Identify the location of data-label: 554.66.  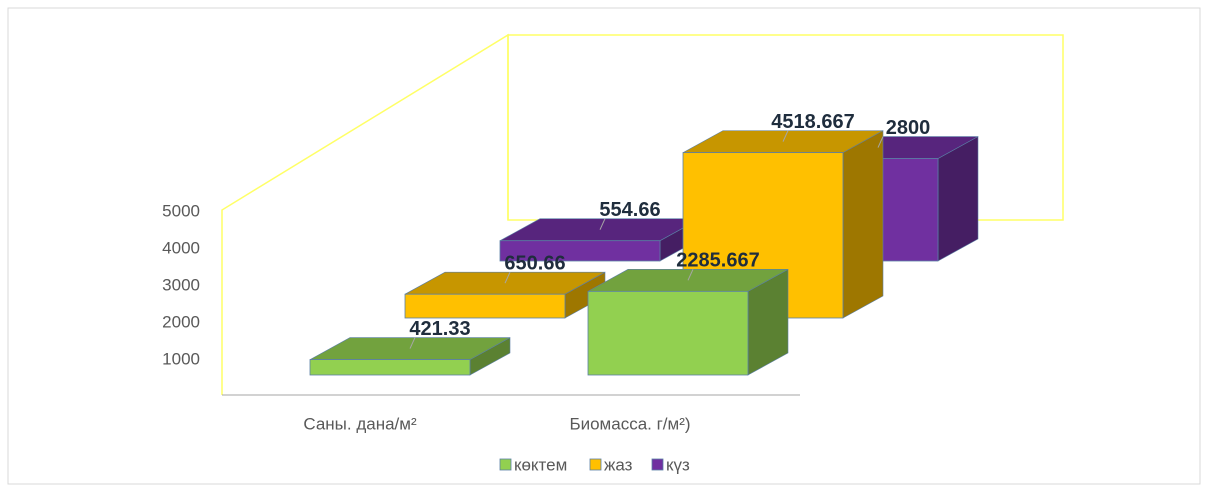
(629, 210).